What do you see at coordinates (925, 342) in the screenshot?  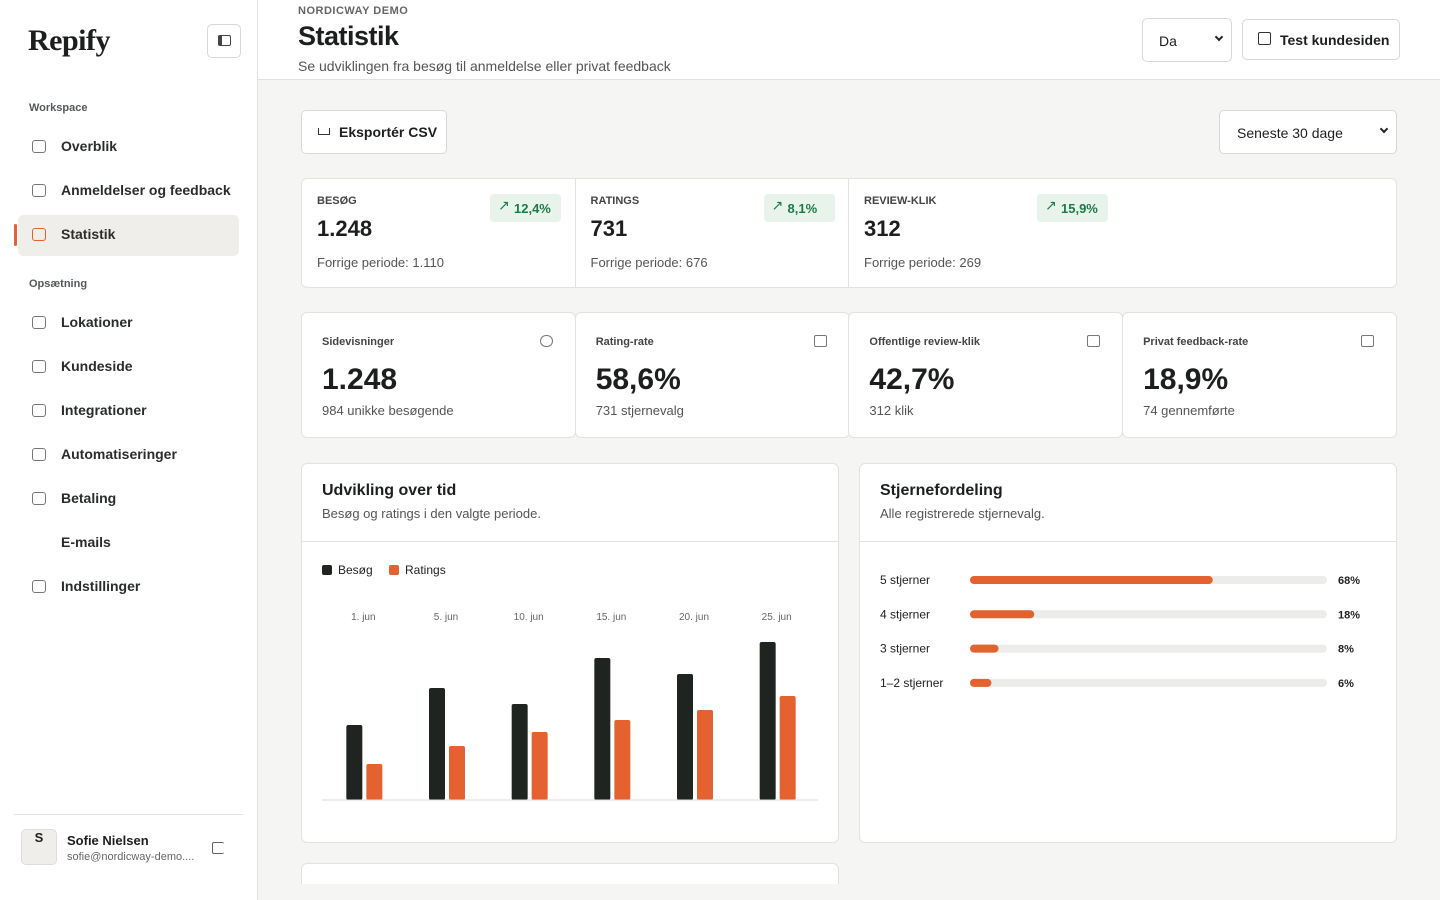 I see `metric-label: Offentlige review-klik` at bounding box center [925, 342].